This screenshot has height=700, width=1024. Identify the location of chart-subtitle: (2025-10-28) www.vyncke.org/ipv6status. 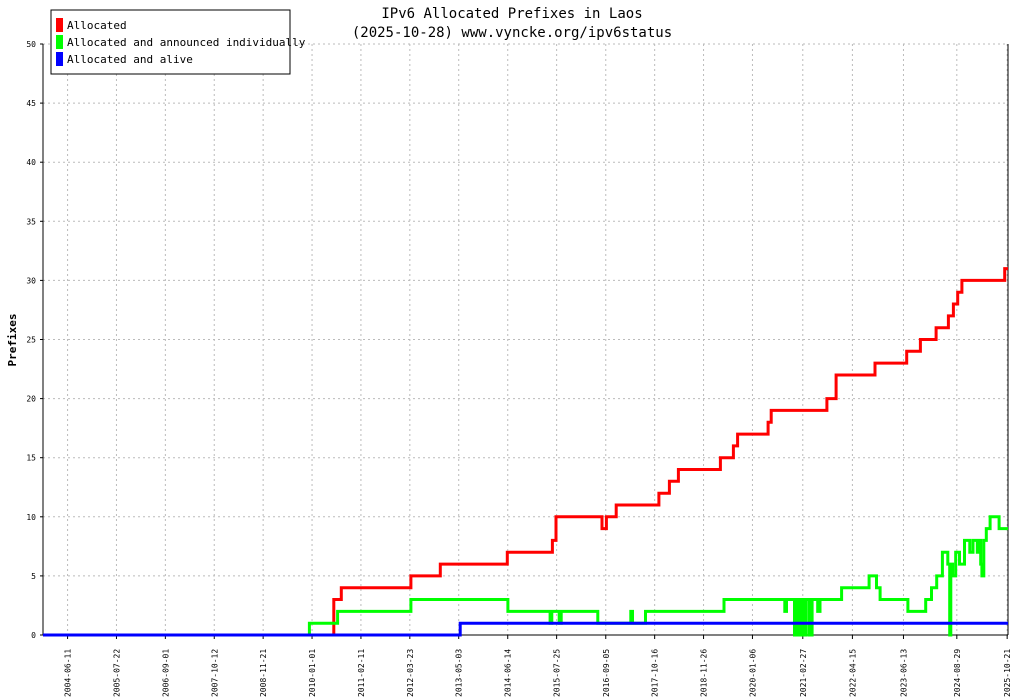
(512, 33).